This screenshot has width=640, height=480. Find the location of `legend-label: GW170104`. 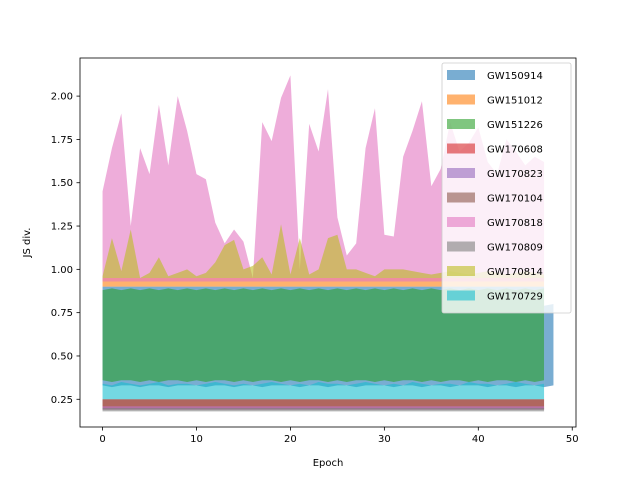

legend-label: GW170104 is located at coordinates (515, 199).